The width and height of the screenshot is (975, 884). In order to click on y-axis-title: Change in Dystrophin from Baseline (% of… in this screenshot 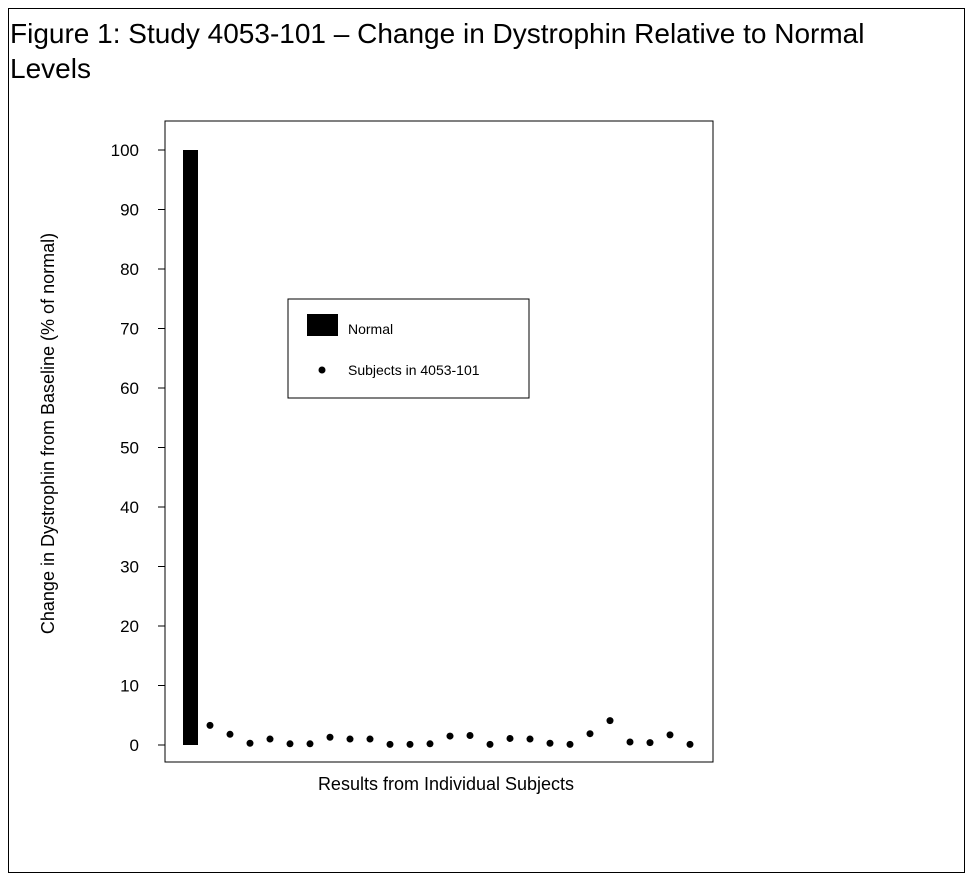, I will do `click(48, 433)`.